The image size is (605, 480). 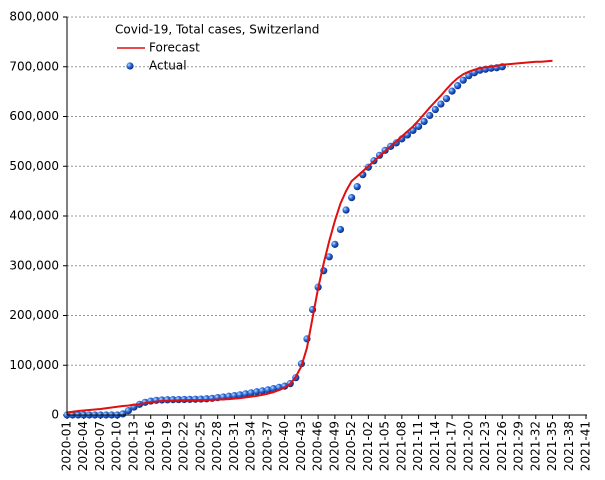 I want to click on x-tick-label: 2020-49, so click(x=334, y=446).